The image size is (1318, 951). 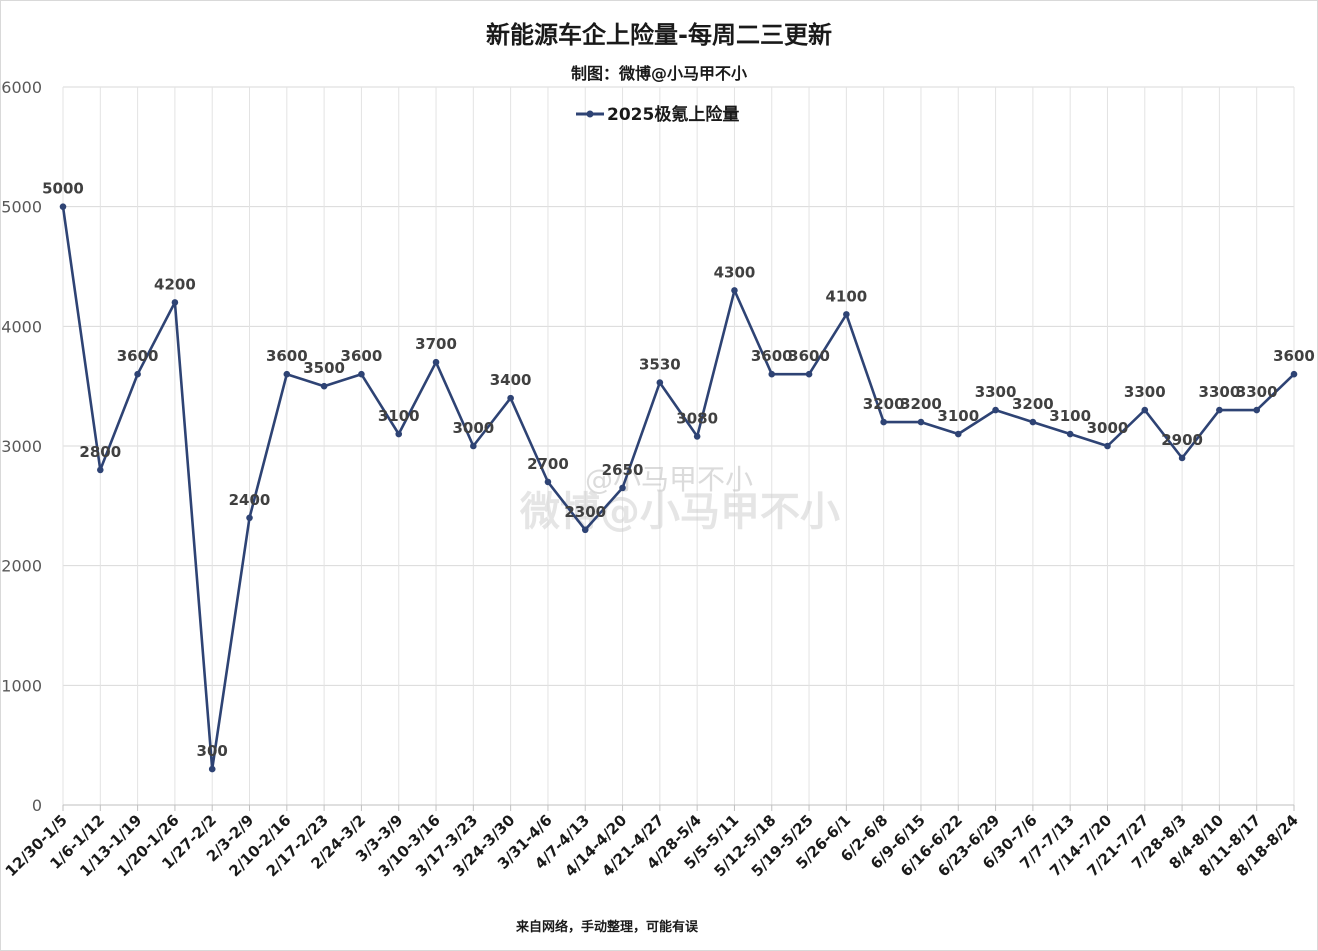 What do you see at coordinates (324, 368) in the screenshot?
I see `data-label: 3500` at bounding box center [324, 368].